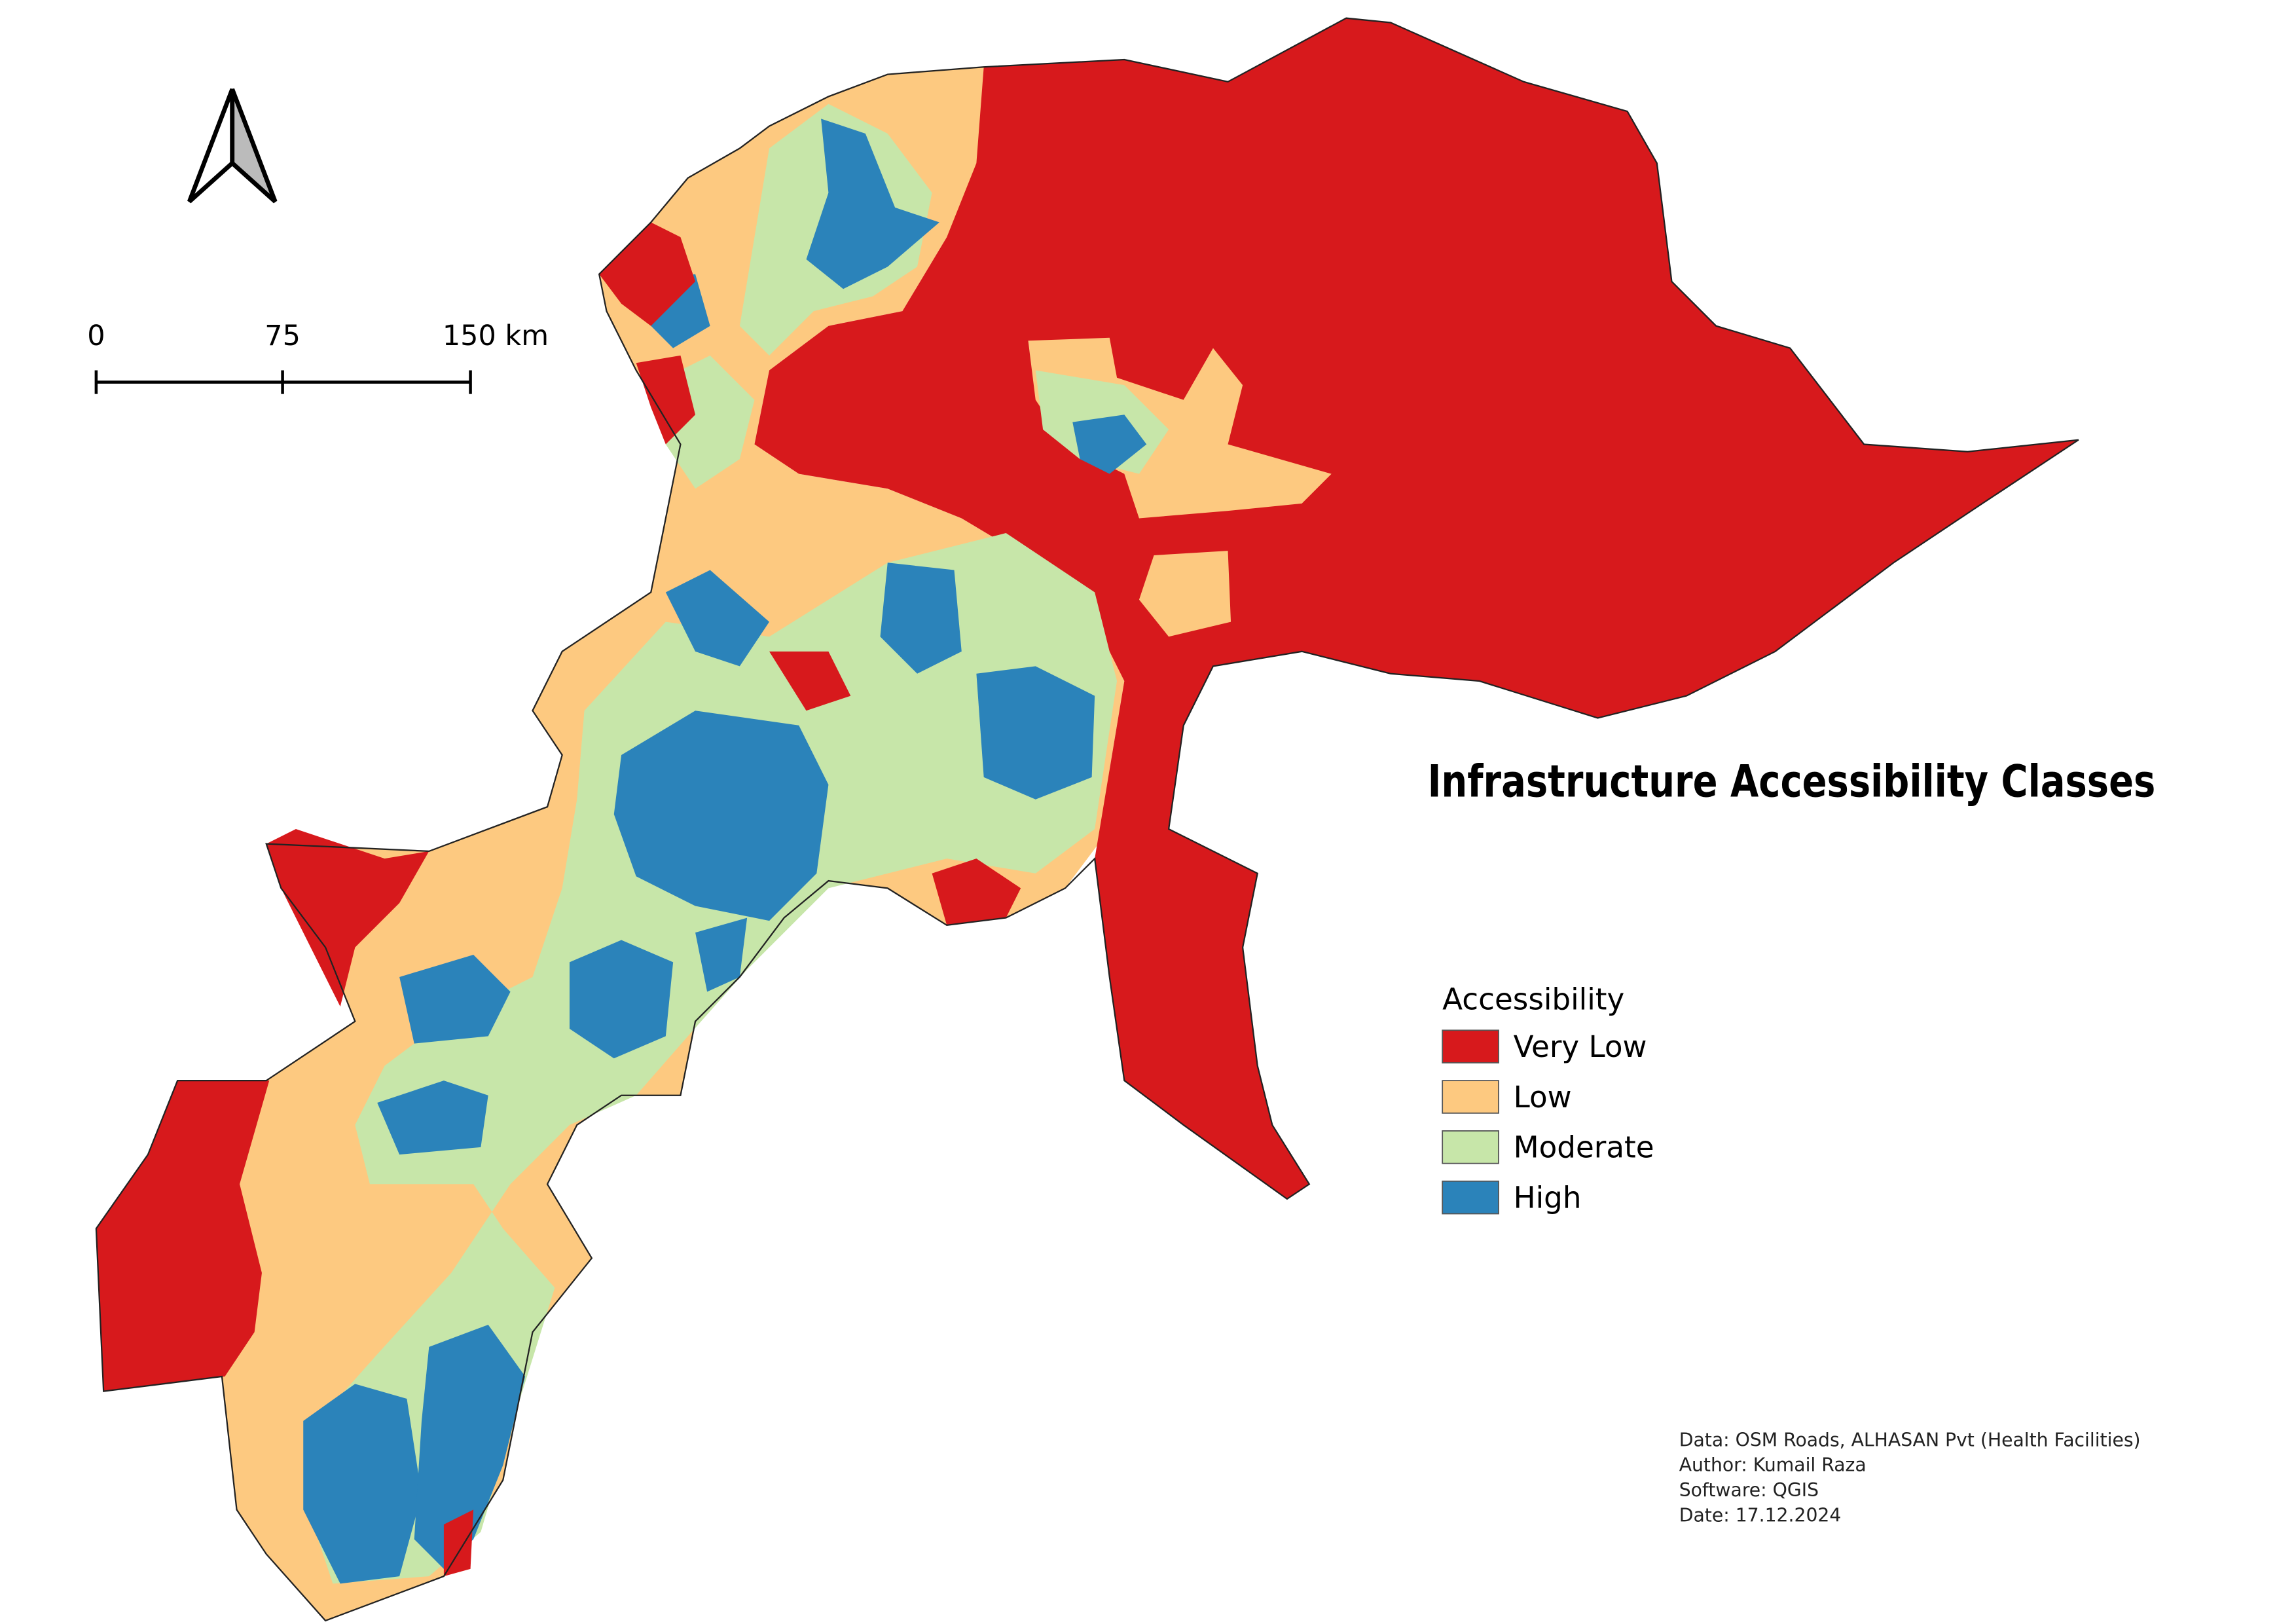  What do you see at coordinates (1580, 1046) in the screenshot?
I see `legend-label: Very Low` at bounding box center [1580, 1046].